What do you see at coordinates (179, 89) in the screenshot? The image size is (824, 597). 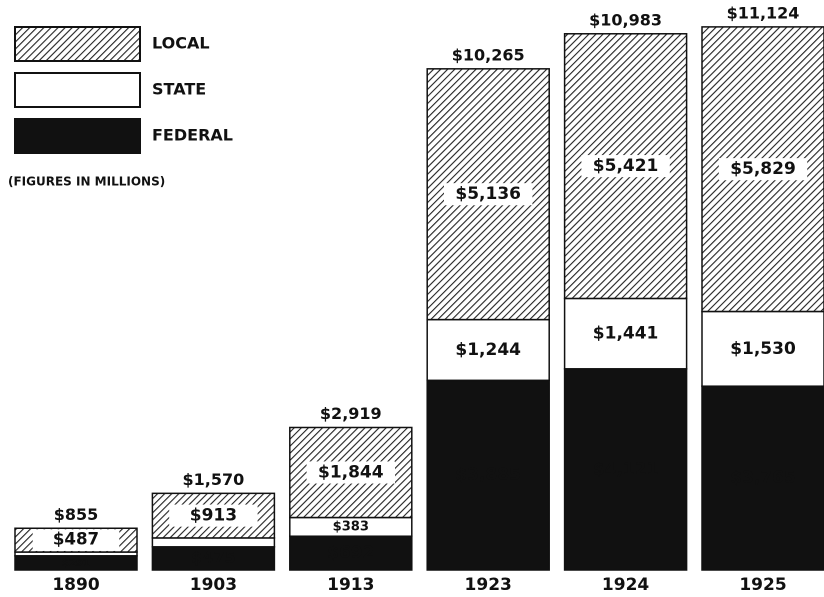 I see `legend-label: STATE` at bounding box center [179, 89].